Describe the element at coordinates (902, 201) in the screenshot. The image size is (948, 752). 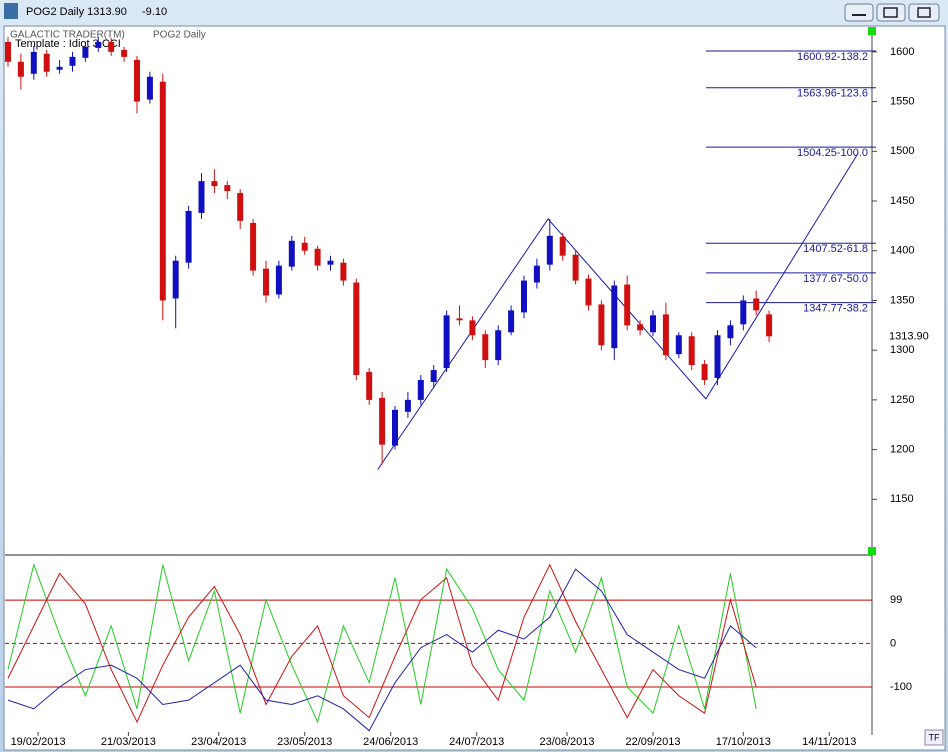
I see `y-tick-label: 1450` at that location.